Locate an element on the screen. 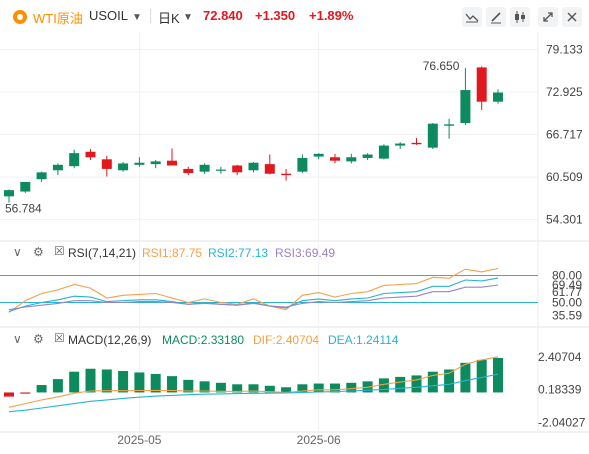  current-price: 72.840 is located at coordinates (223, 15).